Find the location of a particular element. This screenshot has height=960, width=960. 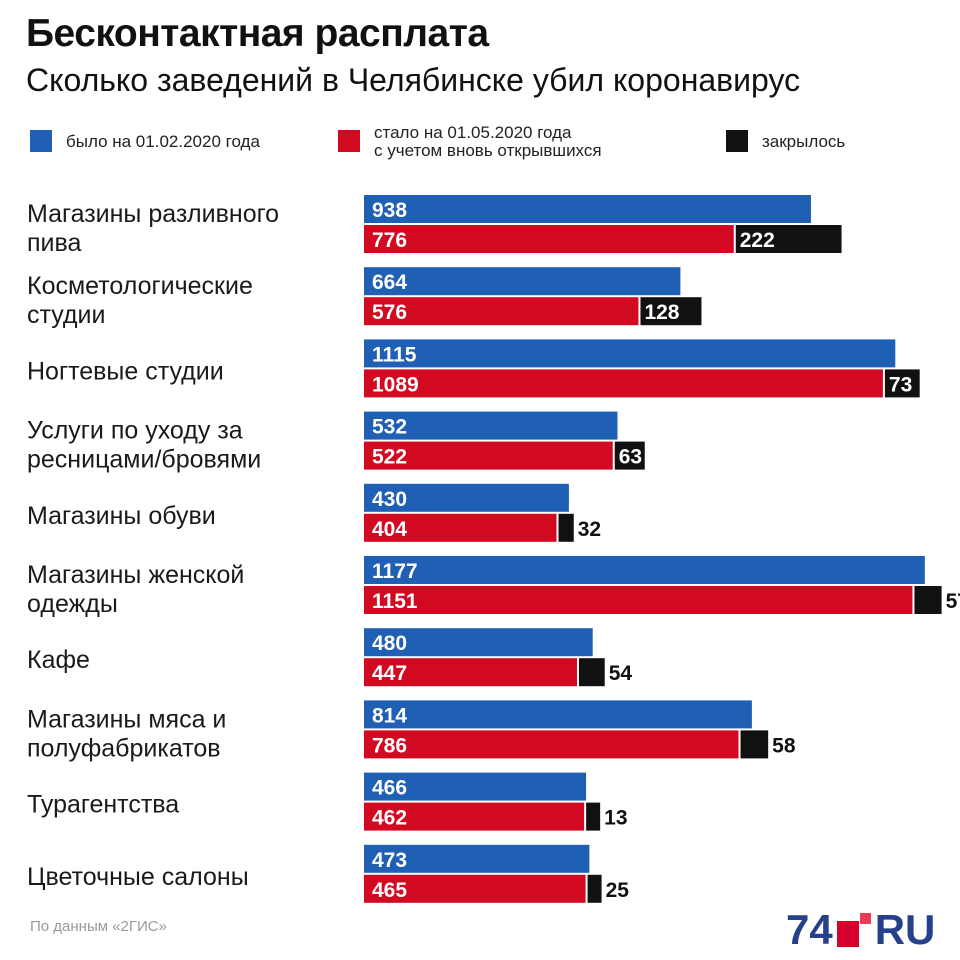

brand-number: 74 is located at coordinates (809, 929).